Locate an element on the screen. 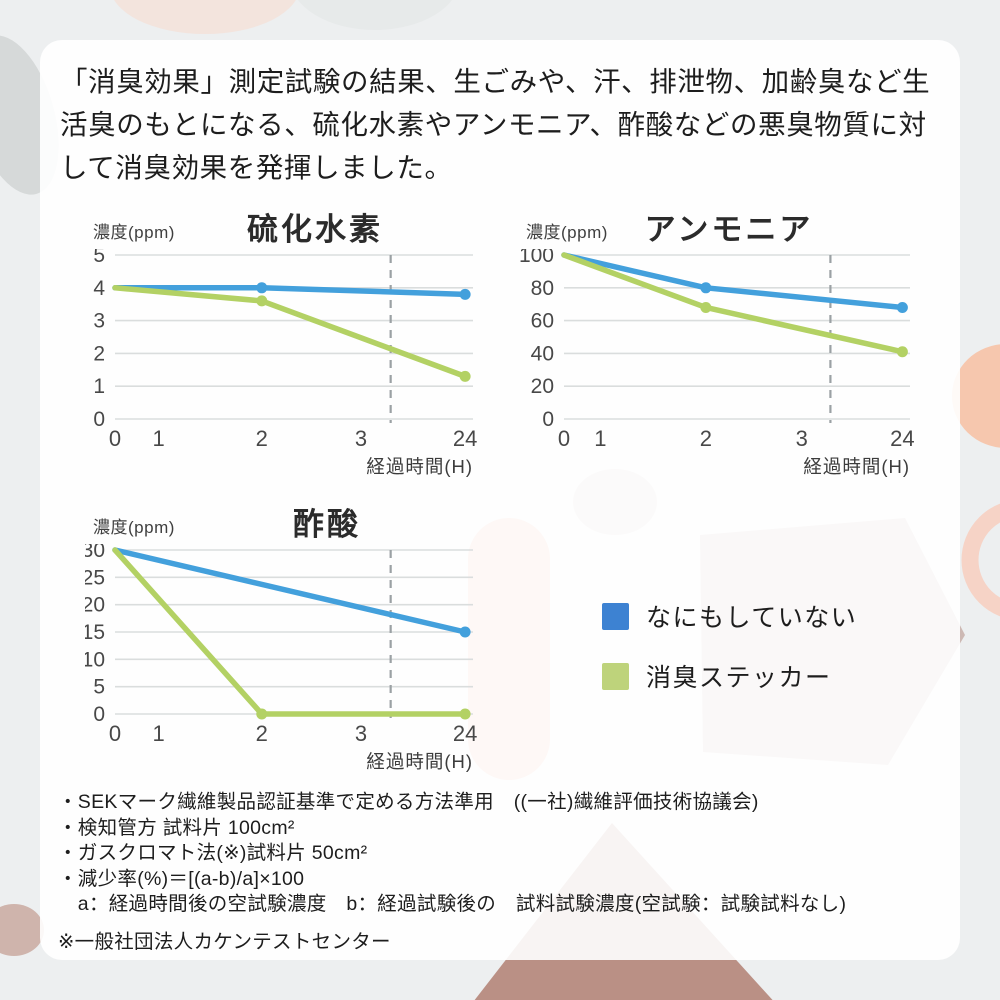 The height and width of the screenshot is (1000, 1000). chart-title: アンモニア is located at coordinates (729, 229).